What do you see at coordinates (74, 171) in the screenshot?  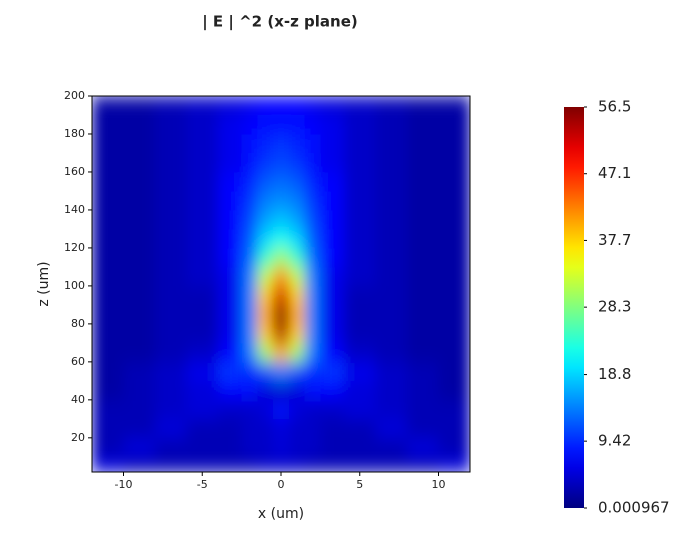 I see `y-tick-label: 160` at bounding box center [74, 171].